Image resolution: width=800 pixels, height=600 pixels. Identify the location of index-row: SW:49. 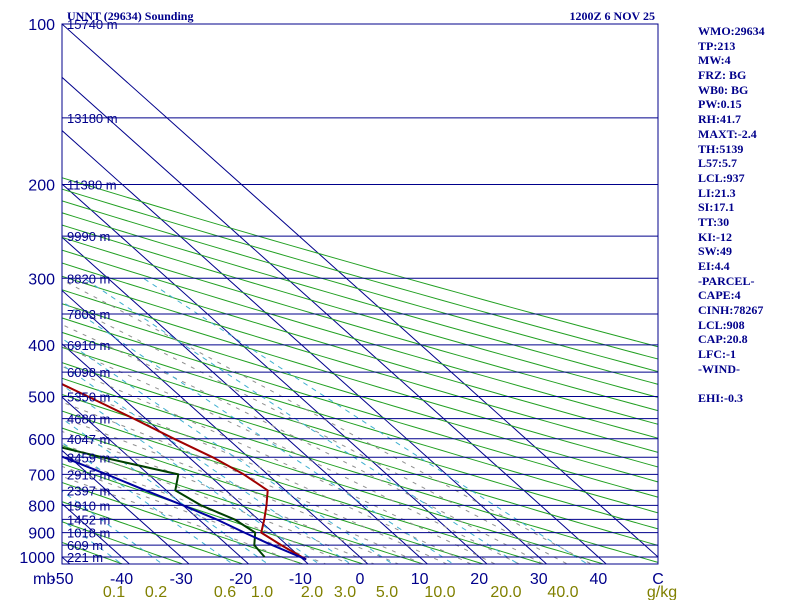
(715, 251).